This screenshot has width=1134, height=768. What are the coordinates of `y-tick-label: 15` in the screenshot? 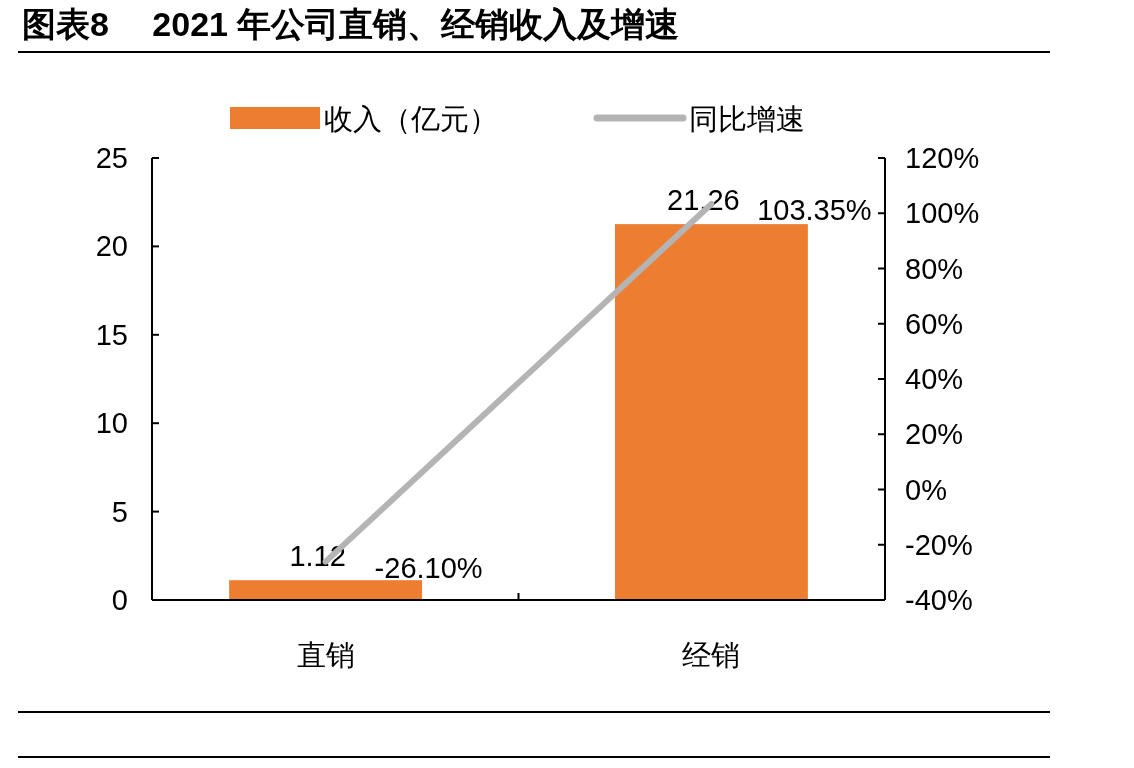 It's located at (111, 334).